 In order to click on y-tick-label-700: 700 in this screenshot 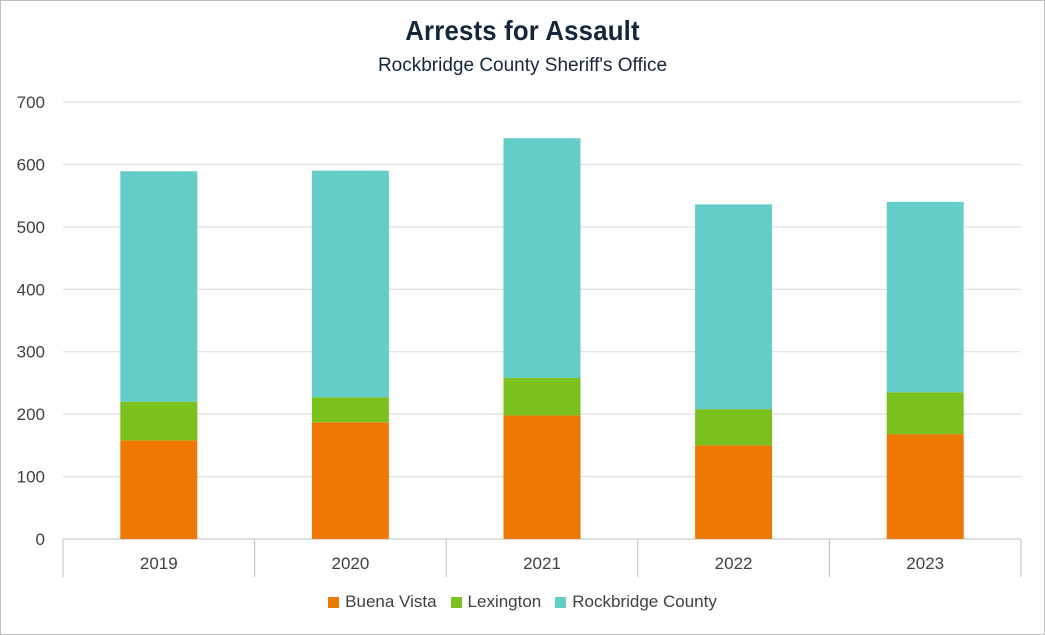, I will do `click(31, 102)`.